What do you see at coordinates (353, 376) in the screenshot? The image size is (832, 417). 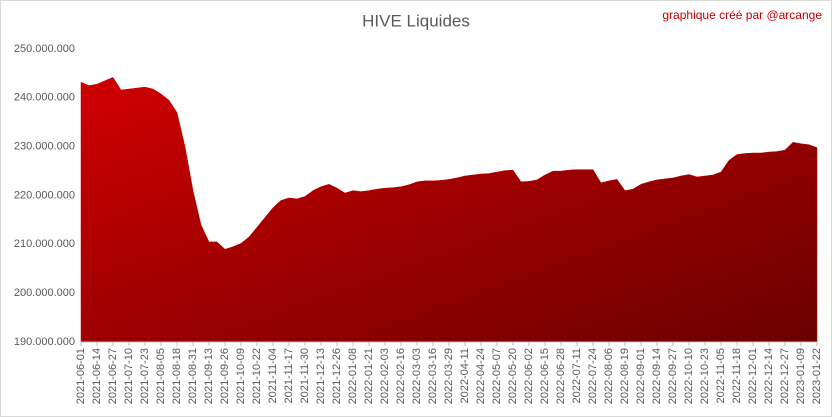 I see `x-tick-label: 2022-01-08` at bounding box center [353, 376].